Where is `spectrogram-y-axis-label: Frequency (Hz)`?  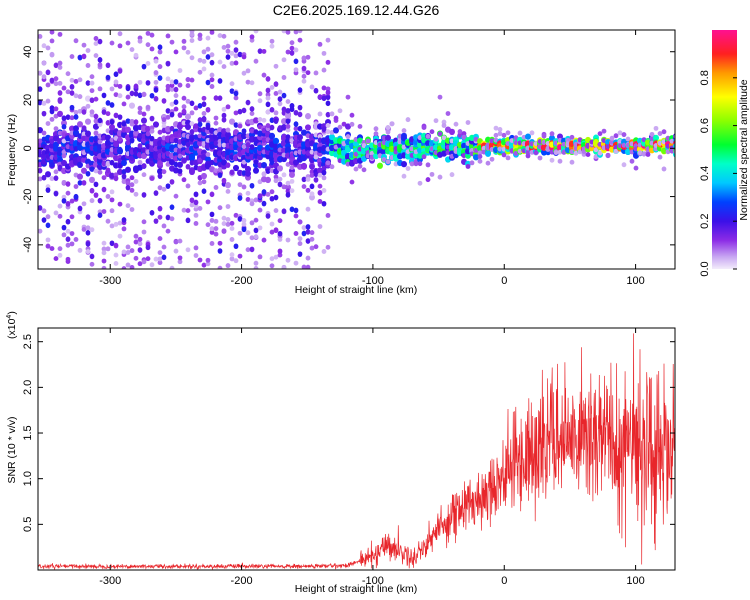 spectrogram-y-axis-label: Frequency (Hz) is located at coordinates (12, 150).